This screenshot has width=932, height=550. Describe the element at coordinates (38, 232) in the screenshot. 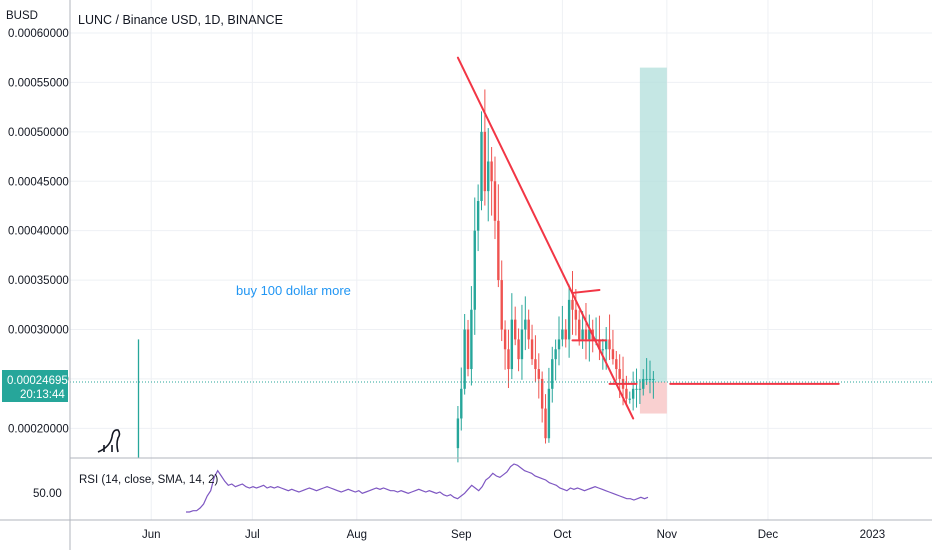

I see `y-tick-label: 0.00040000` at that location.